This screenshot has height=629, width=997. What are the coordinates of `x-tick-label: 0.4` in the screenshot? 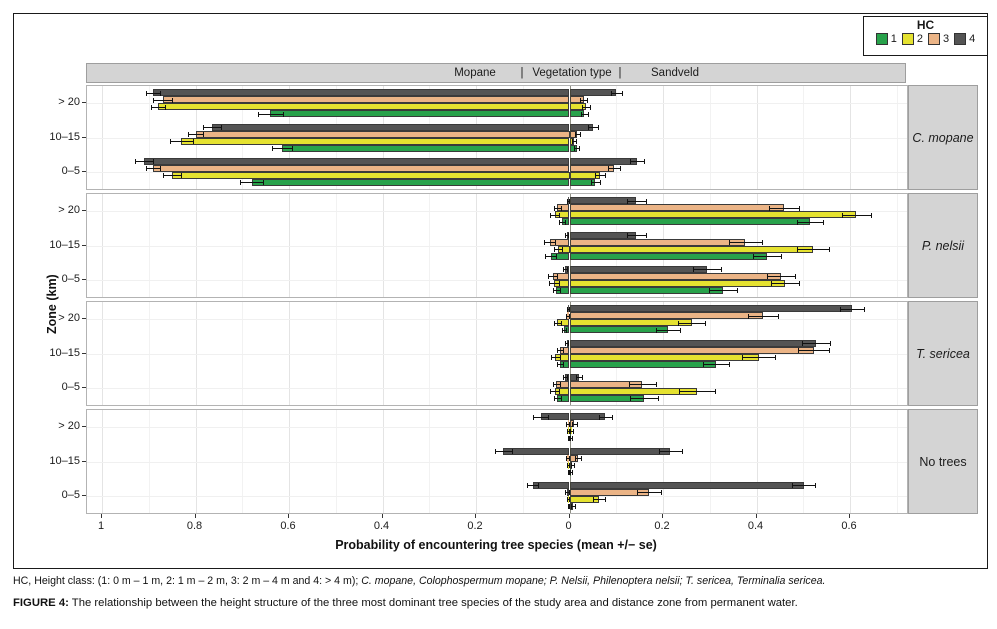 It's located at (755, 526).